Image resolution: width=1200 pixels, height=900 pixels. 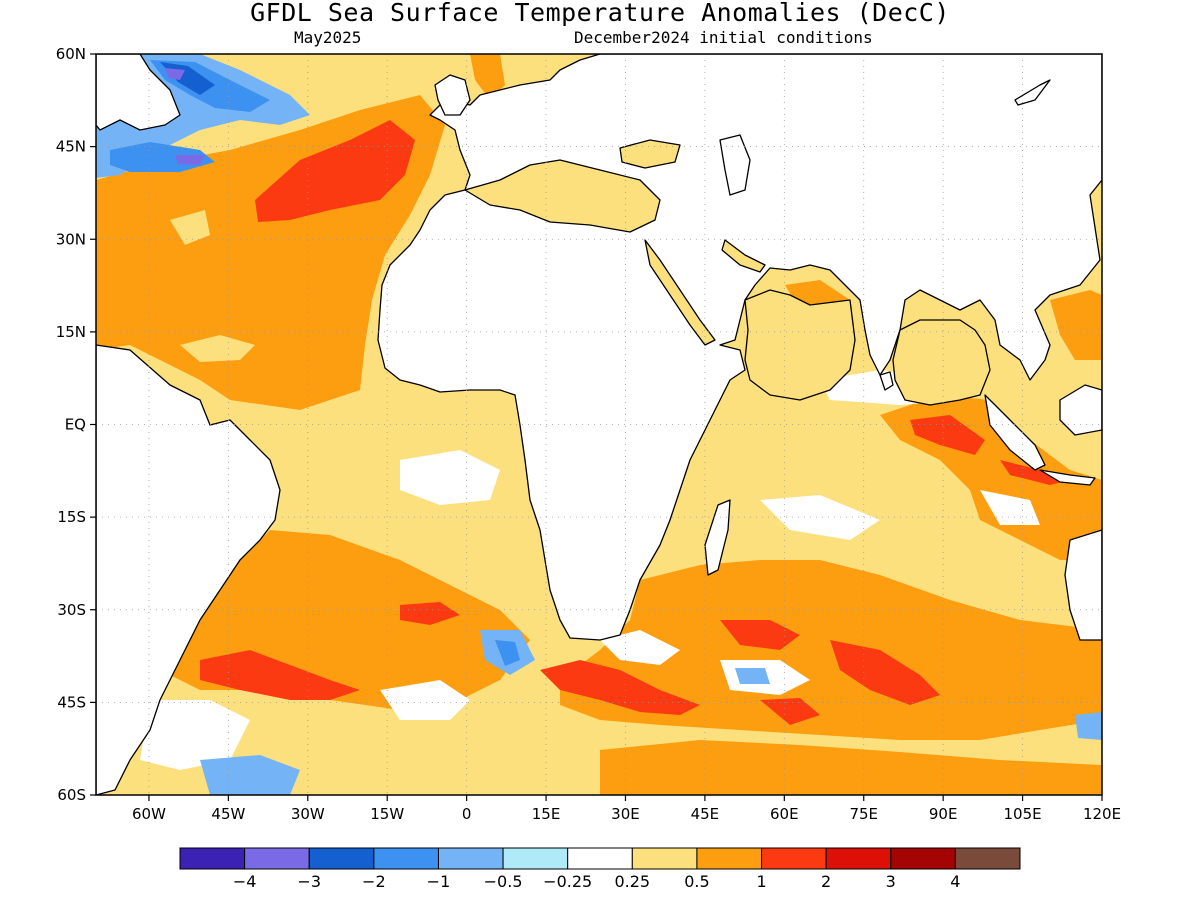 What do you see at coordinates (752, 676) in the screenshot?
I see `cold-southern-indian` at bounding box center [752, 676].